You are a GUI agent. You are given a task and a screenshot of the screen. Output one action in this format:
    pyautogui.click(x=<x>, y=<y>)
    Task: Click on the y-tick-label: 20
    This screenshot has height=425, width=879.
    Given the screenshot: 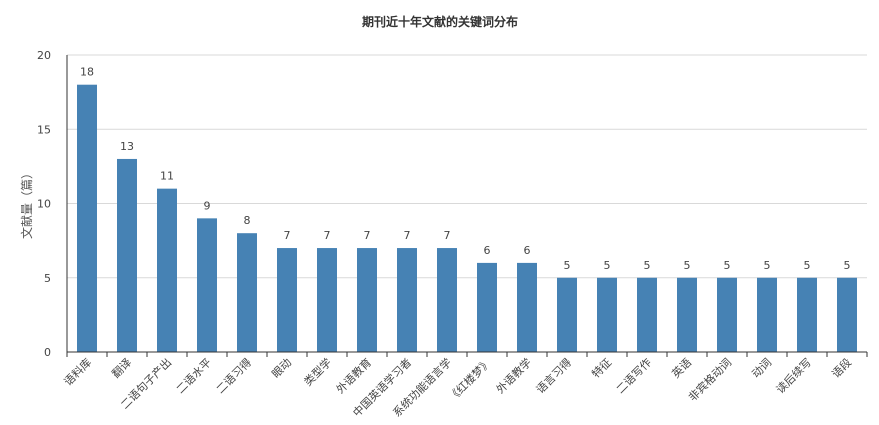 What is the action you would take?
    pyautogui.click(x=44, y=55)
    